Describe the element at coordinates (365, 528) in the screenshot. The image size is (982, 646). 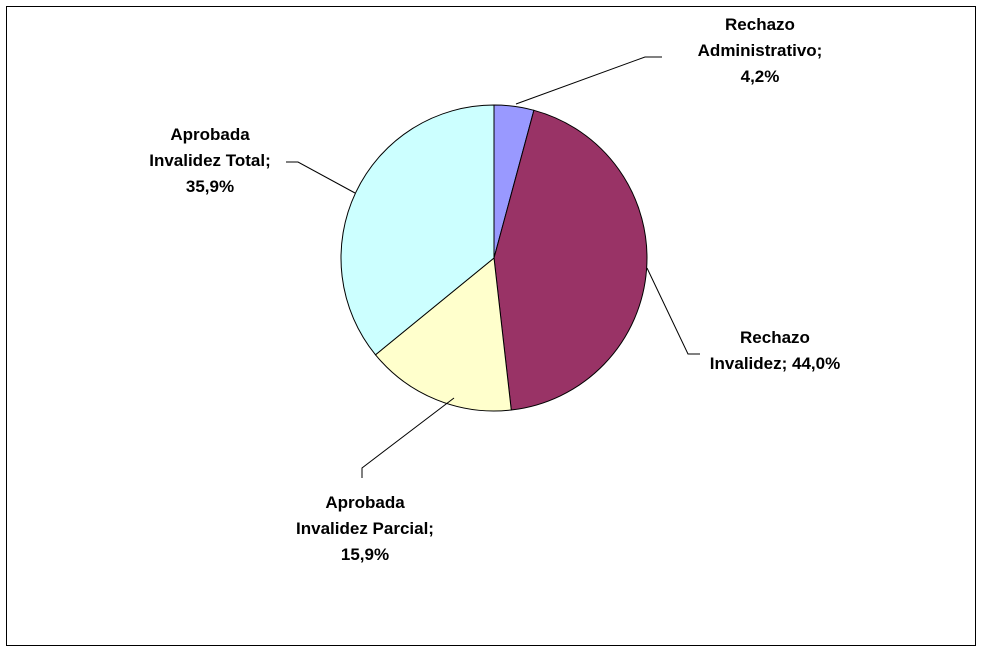
I see `label-aprobada-invalidez-parcial: Aprobada Invalidez Parcial; 15,9%` at that location.